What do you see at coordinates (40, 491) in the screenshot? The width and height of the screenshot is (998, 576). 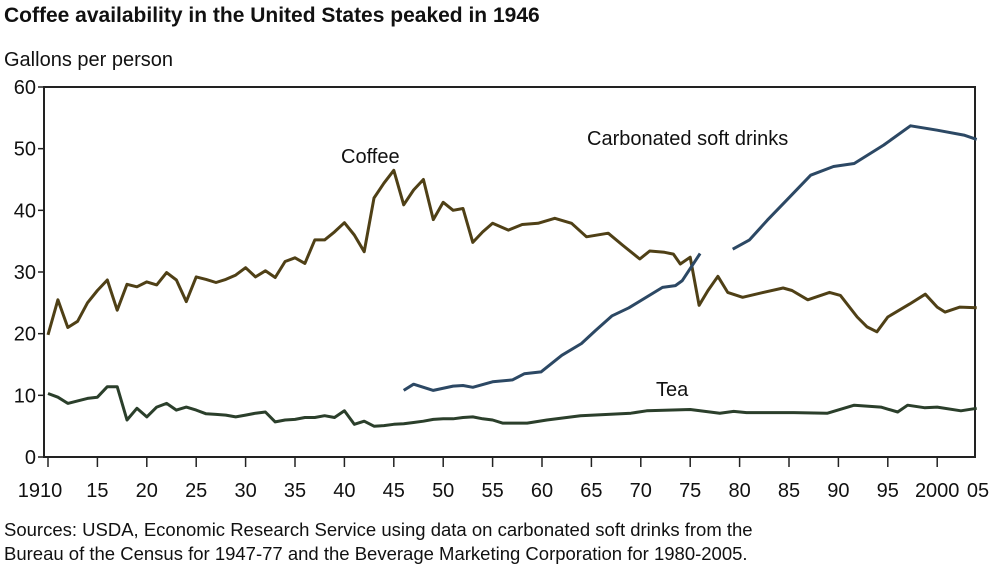 I see `x-tick-label: 1910` at bounding box center [40, 491].